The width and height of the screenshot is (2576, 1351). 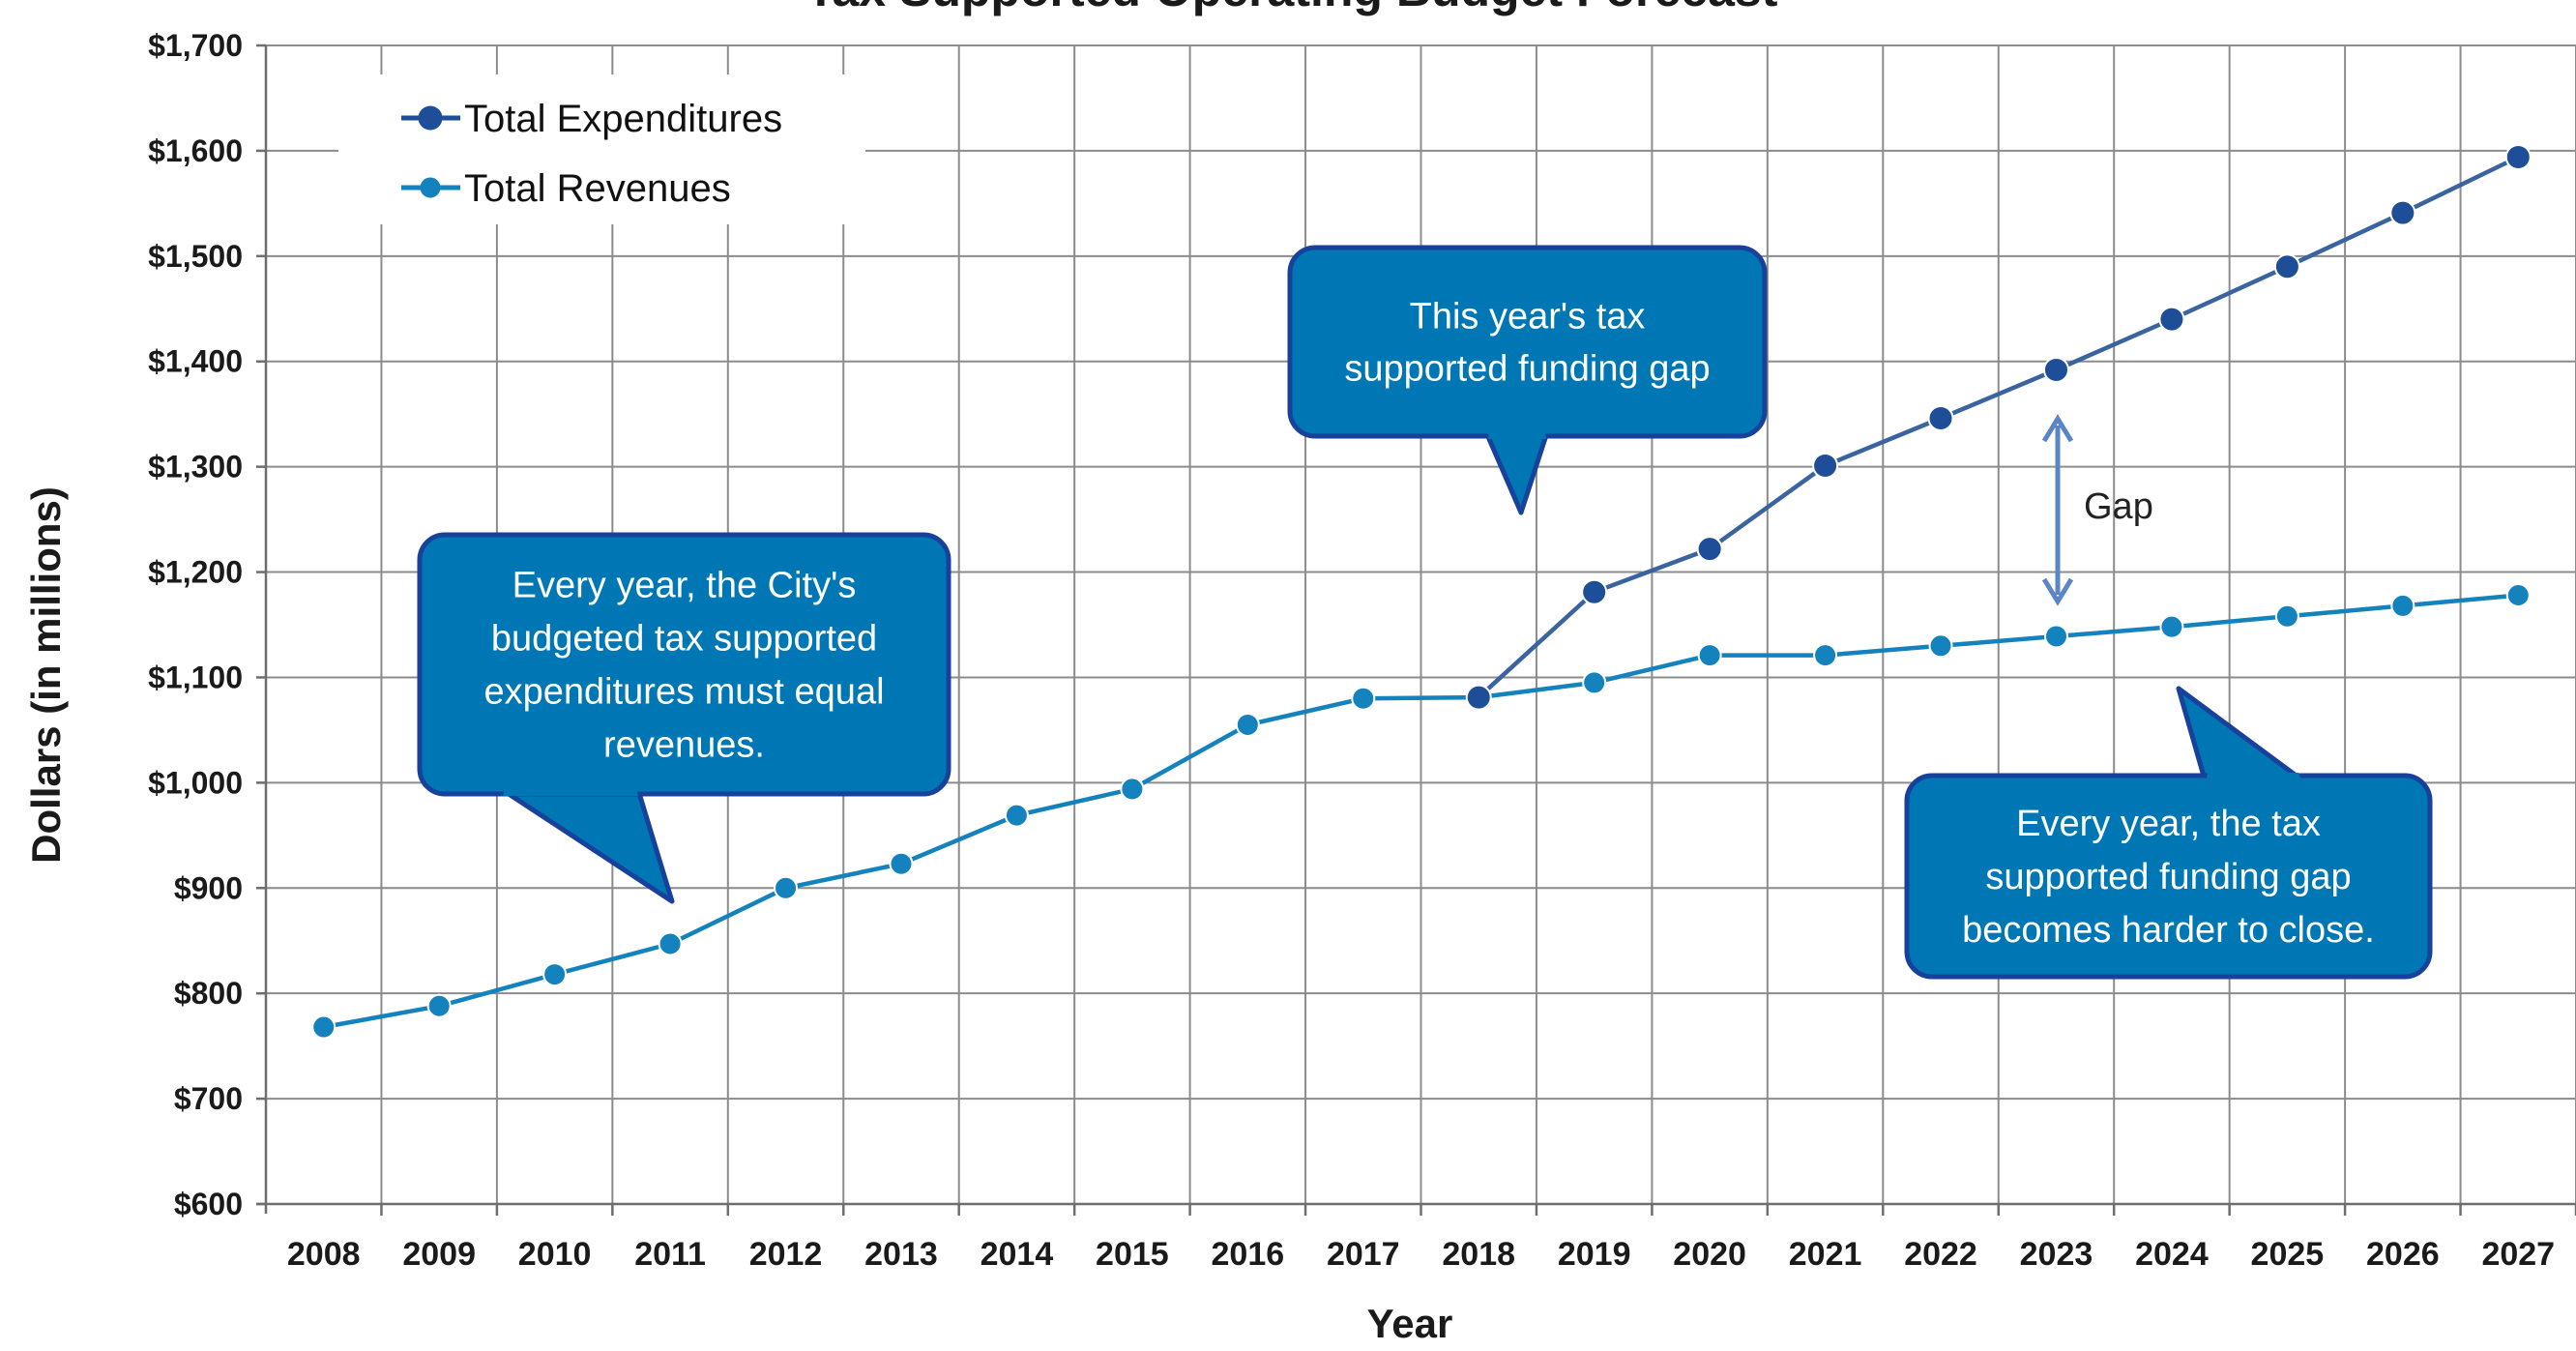 I want to click on x-tick-label: 2016, so click(x=1248, y=1254).